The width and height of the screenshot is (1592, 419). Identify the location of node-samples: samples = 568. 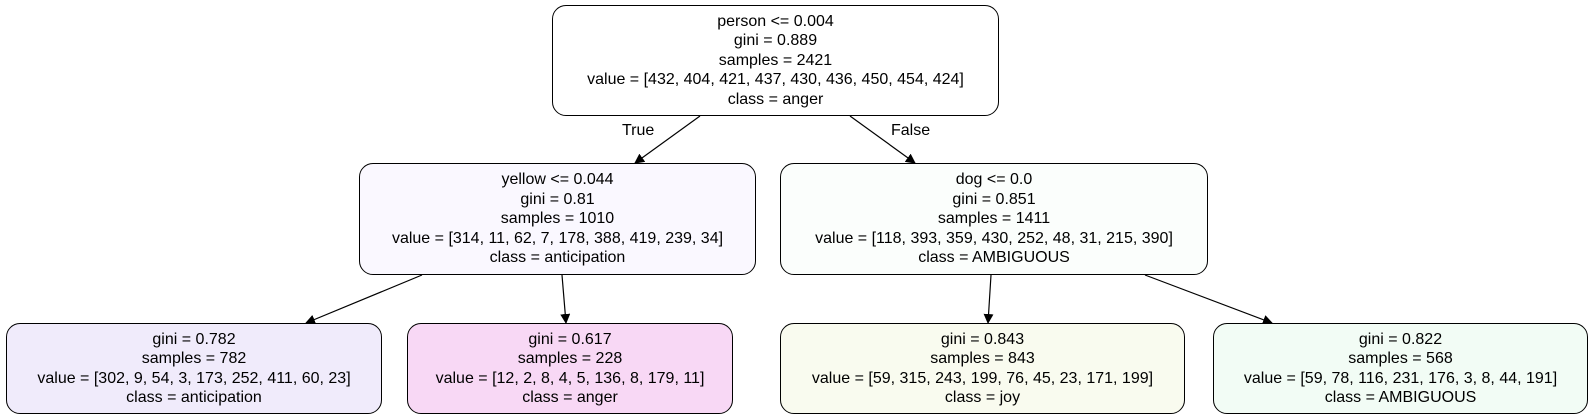
(1400, 358).